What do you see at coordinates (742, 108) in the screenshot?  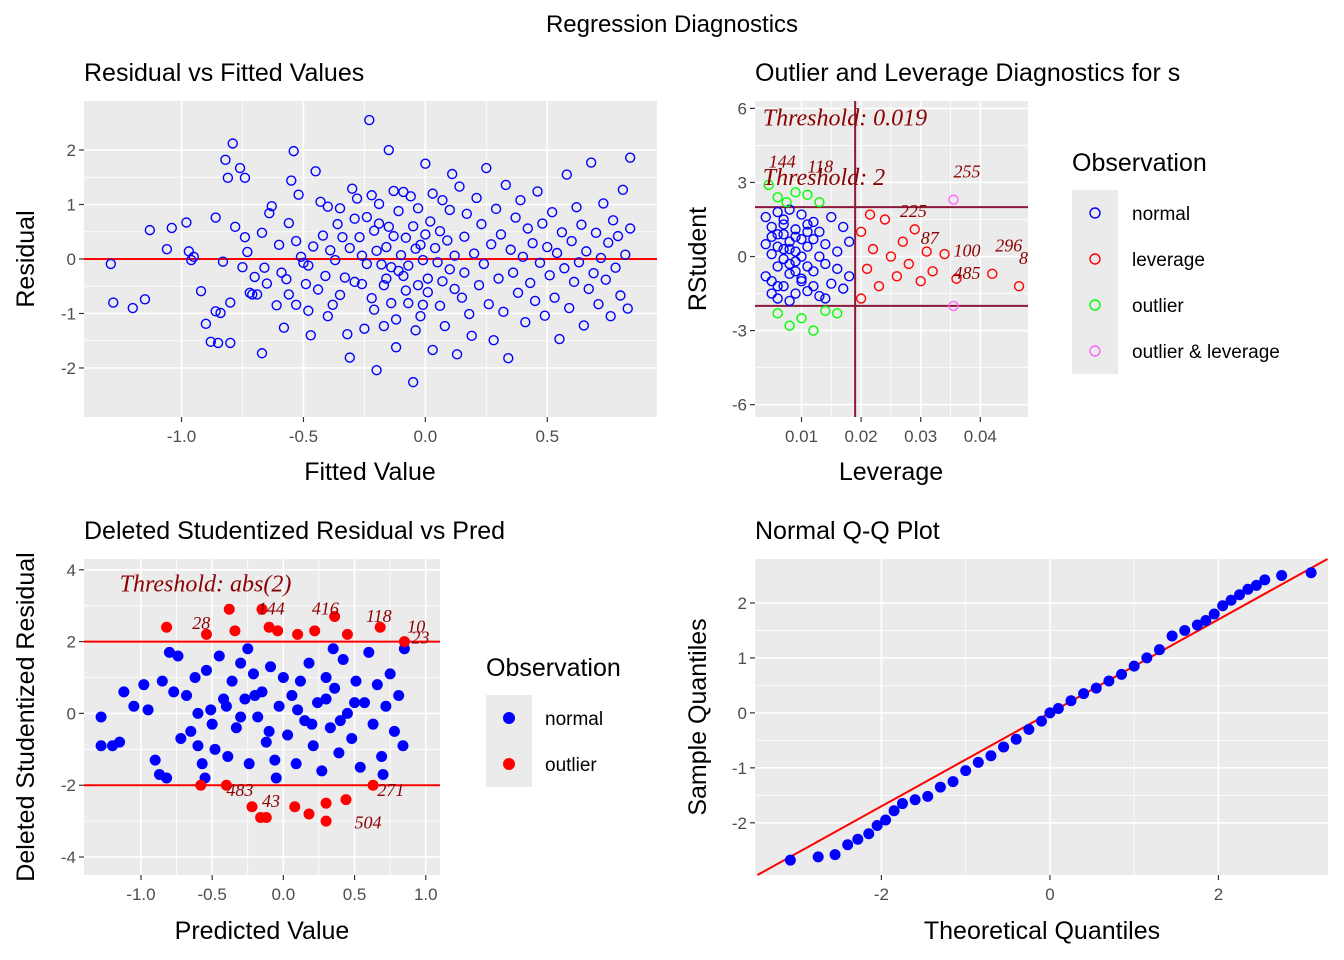 I see `p2-y-tick-label: 6` at bounding box center [742, 108].